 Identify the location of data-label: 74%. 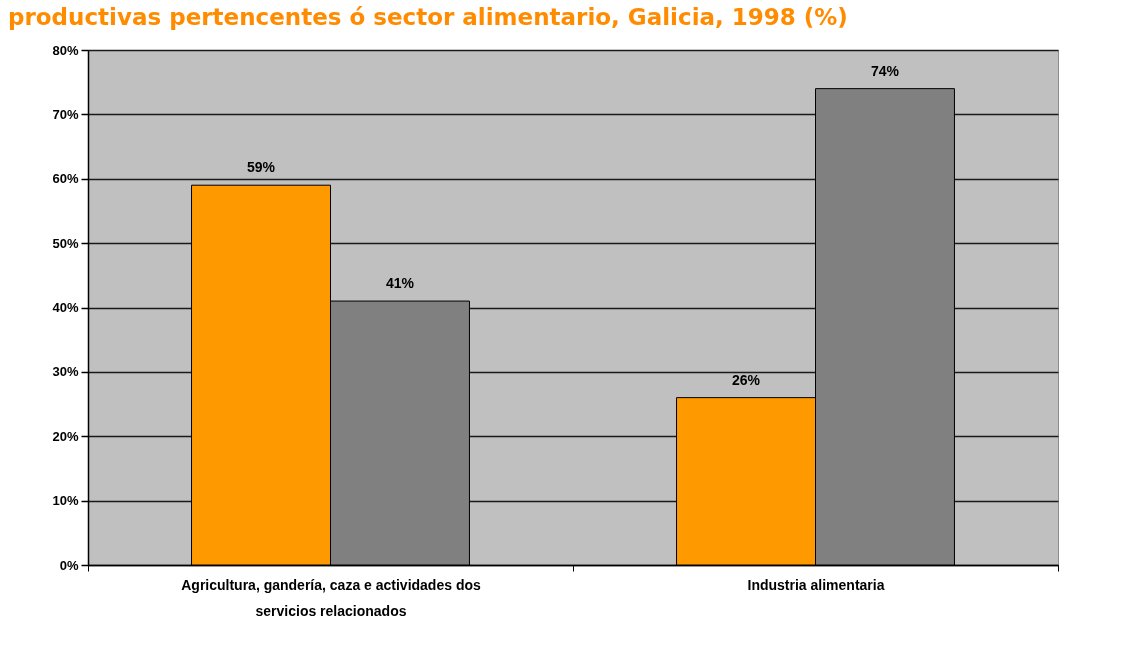
(885, 70).